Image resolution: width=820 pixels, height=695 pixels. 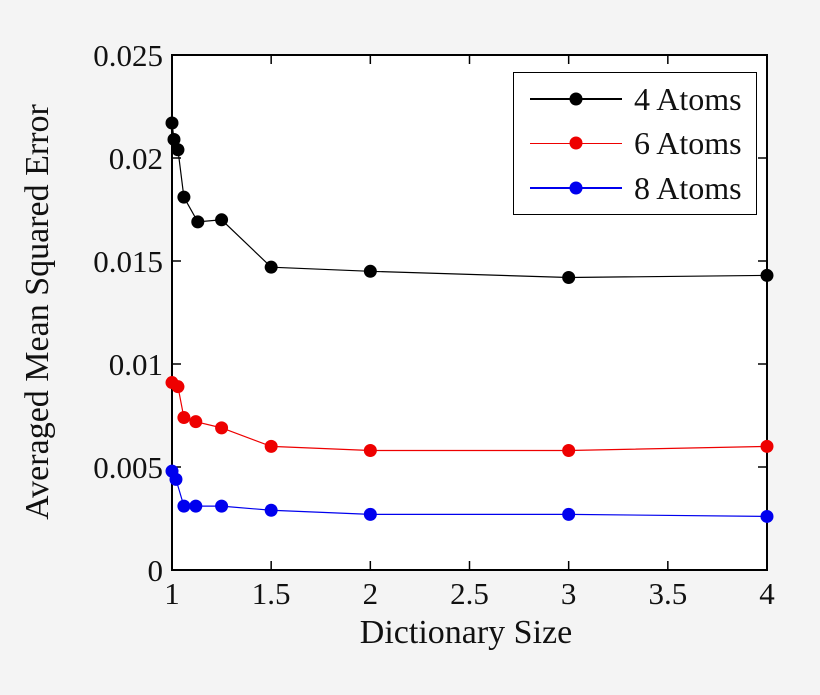 I want to click on y-tick-label: 0.015, so click(x=128, y=261).